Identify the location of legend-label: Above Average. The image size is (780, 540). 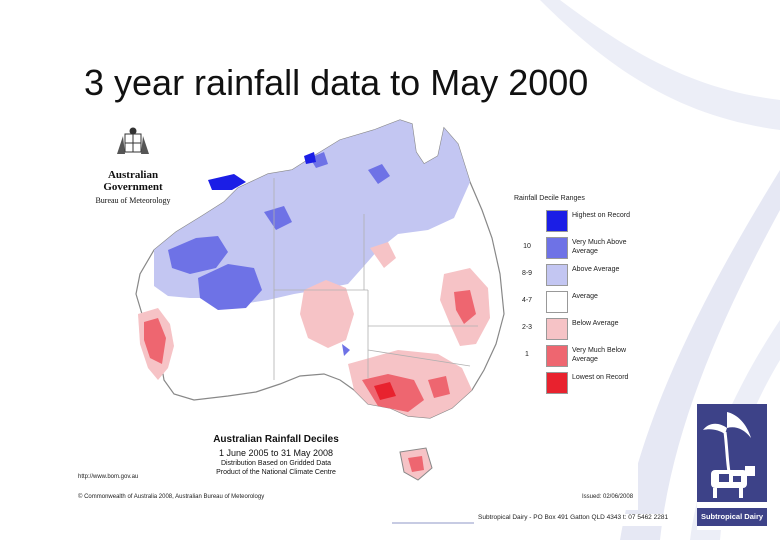
(596, 269).